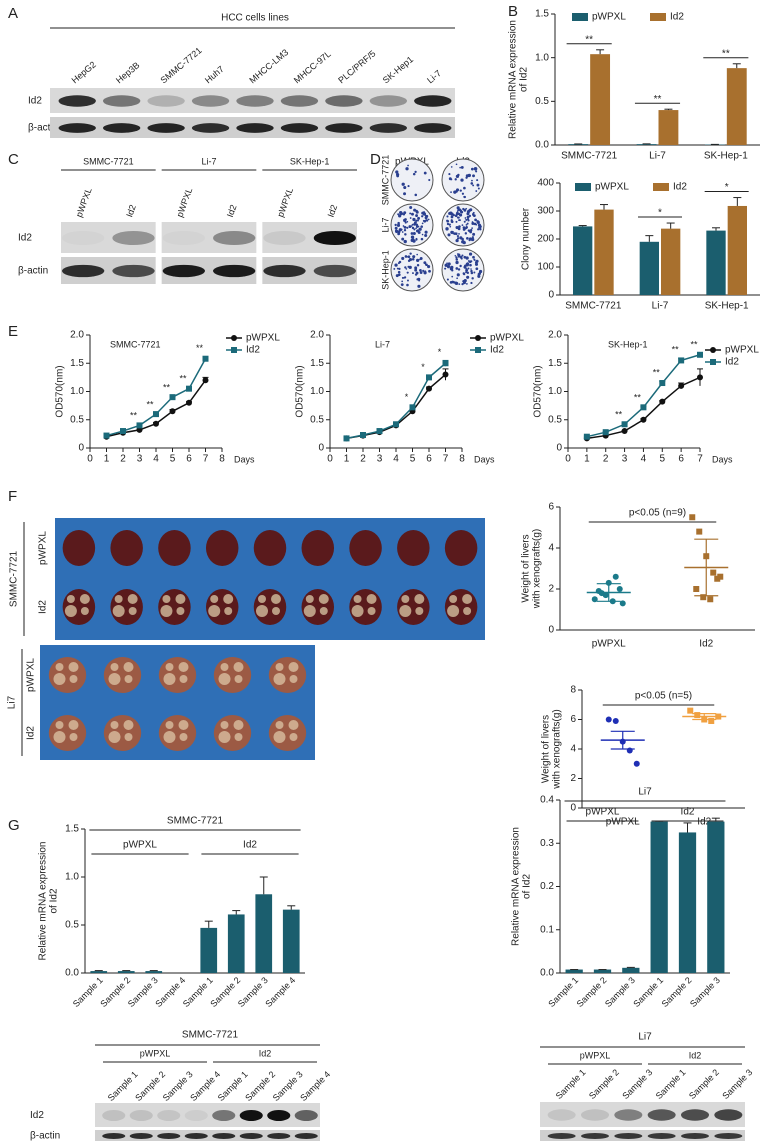 This screenshot has height=1142, width=773. Describe the element at coordinates (580, 17) in the screenshot. I see `legend-swatch` at that location.